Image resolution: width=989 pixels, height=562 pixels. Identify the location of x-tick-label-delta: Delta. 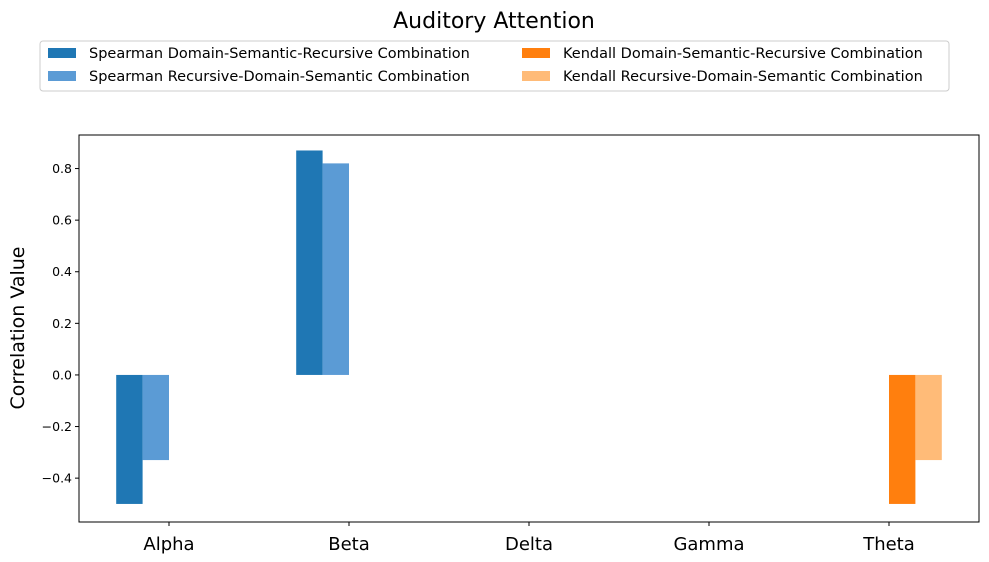
(529, 544).